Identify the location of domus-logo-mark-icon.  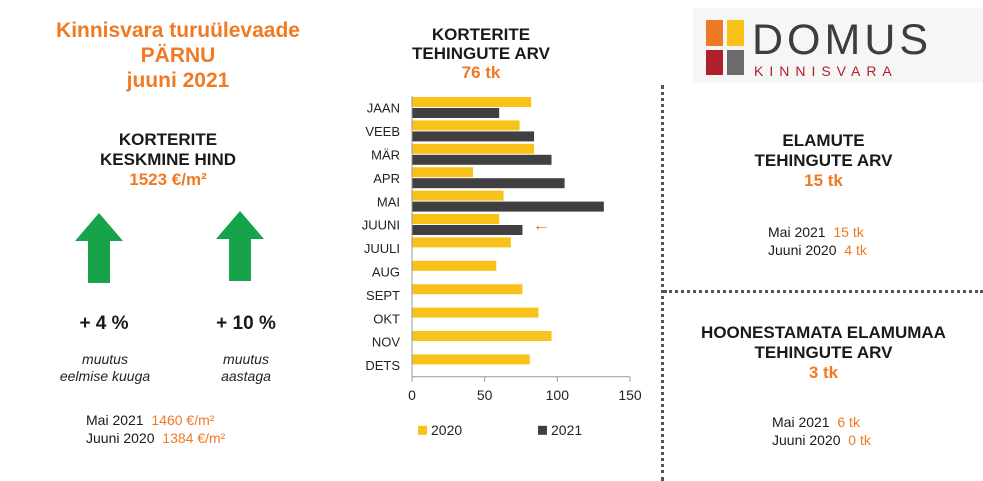
(725, 47).